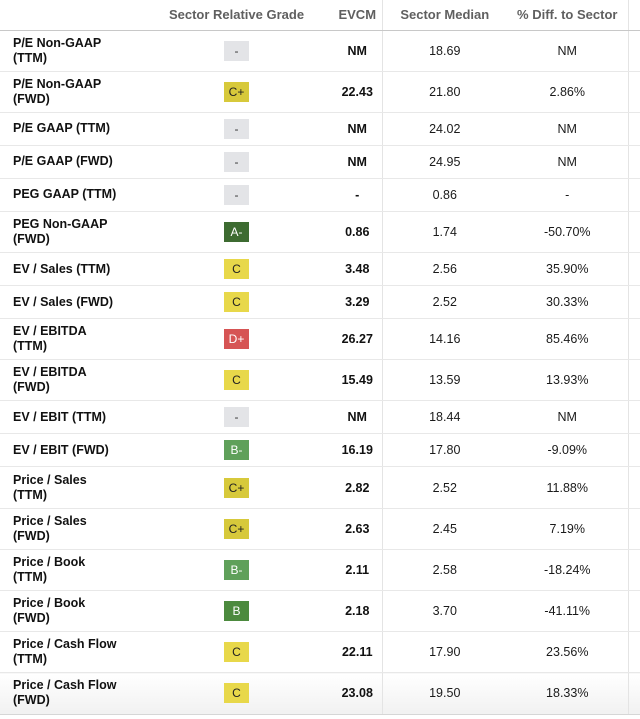 The width and height of the screenshot is (640, 719). Describe the element at coordinates (50, 520) in the screenshot. I see `metric-name-line1: Price / Sales` at that location.